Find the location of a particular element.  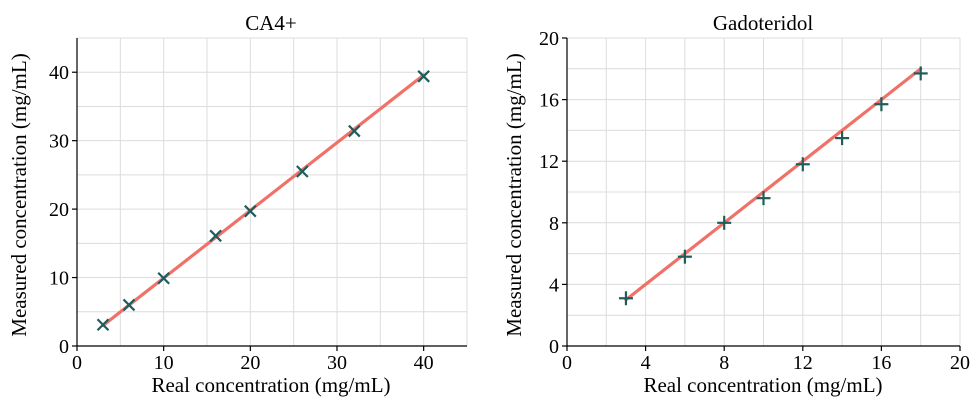

x-tick-label: 10 is located at coordinates (164, 363).